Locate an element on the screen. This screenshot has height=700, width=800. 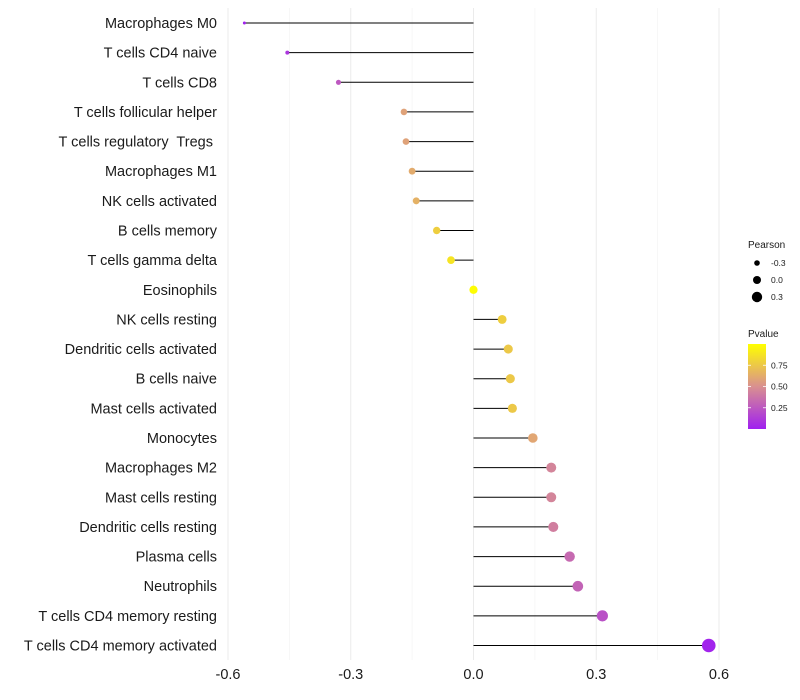
category-label: Dendritic cells activated is located at coordinates (141, 350).